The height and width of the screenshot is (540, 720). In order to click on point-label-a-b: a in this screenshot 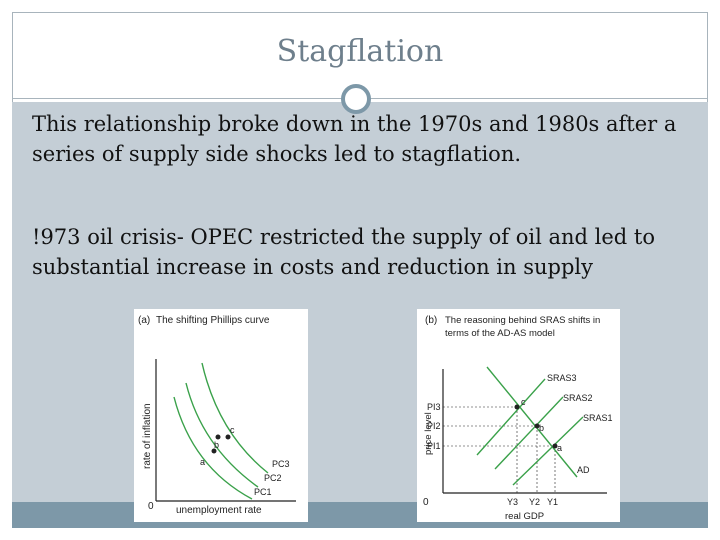, I will do `click(559, 448)`.